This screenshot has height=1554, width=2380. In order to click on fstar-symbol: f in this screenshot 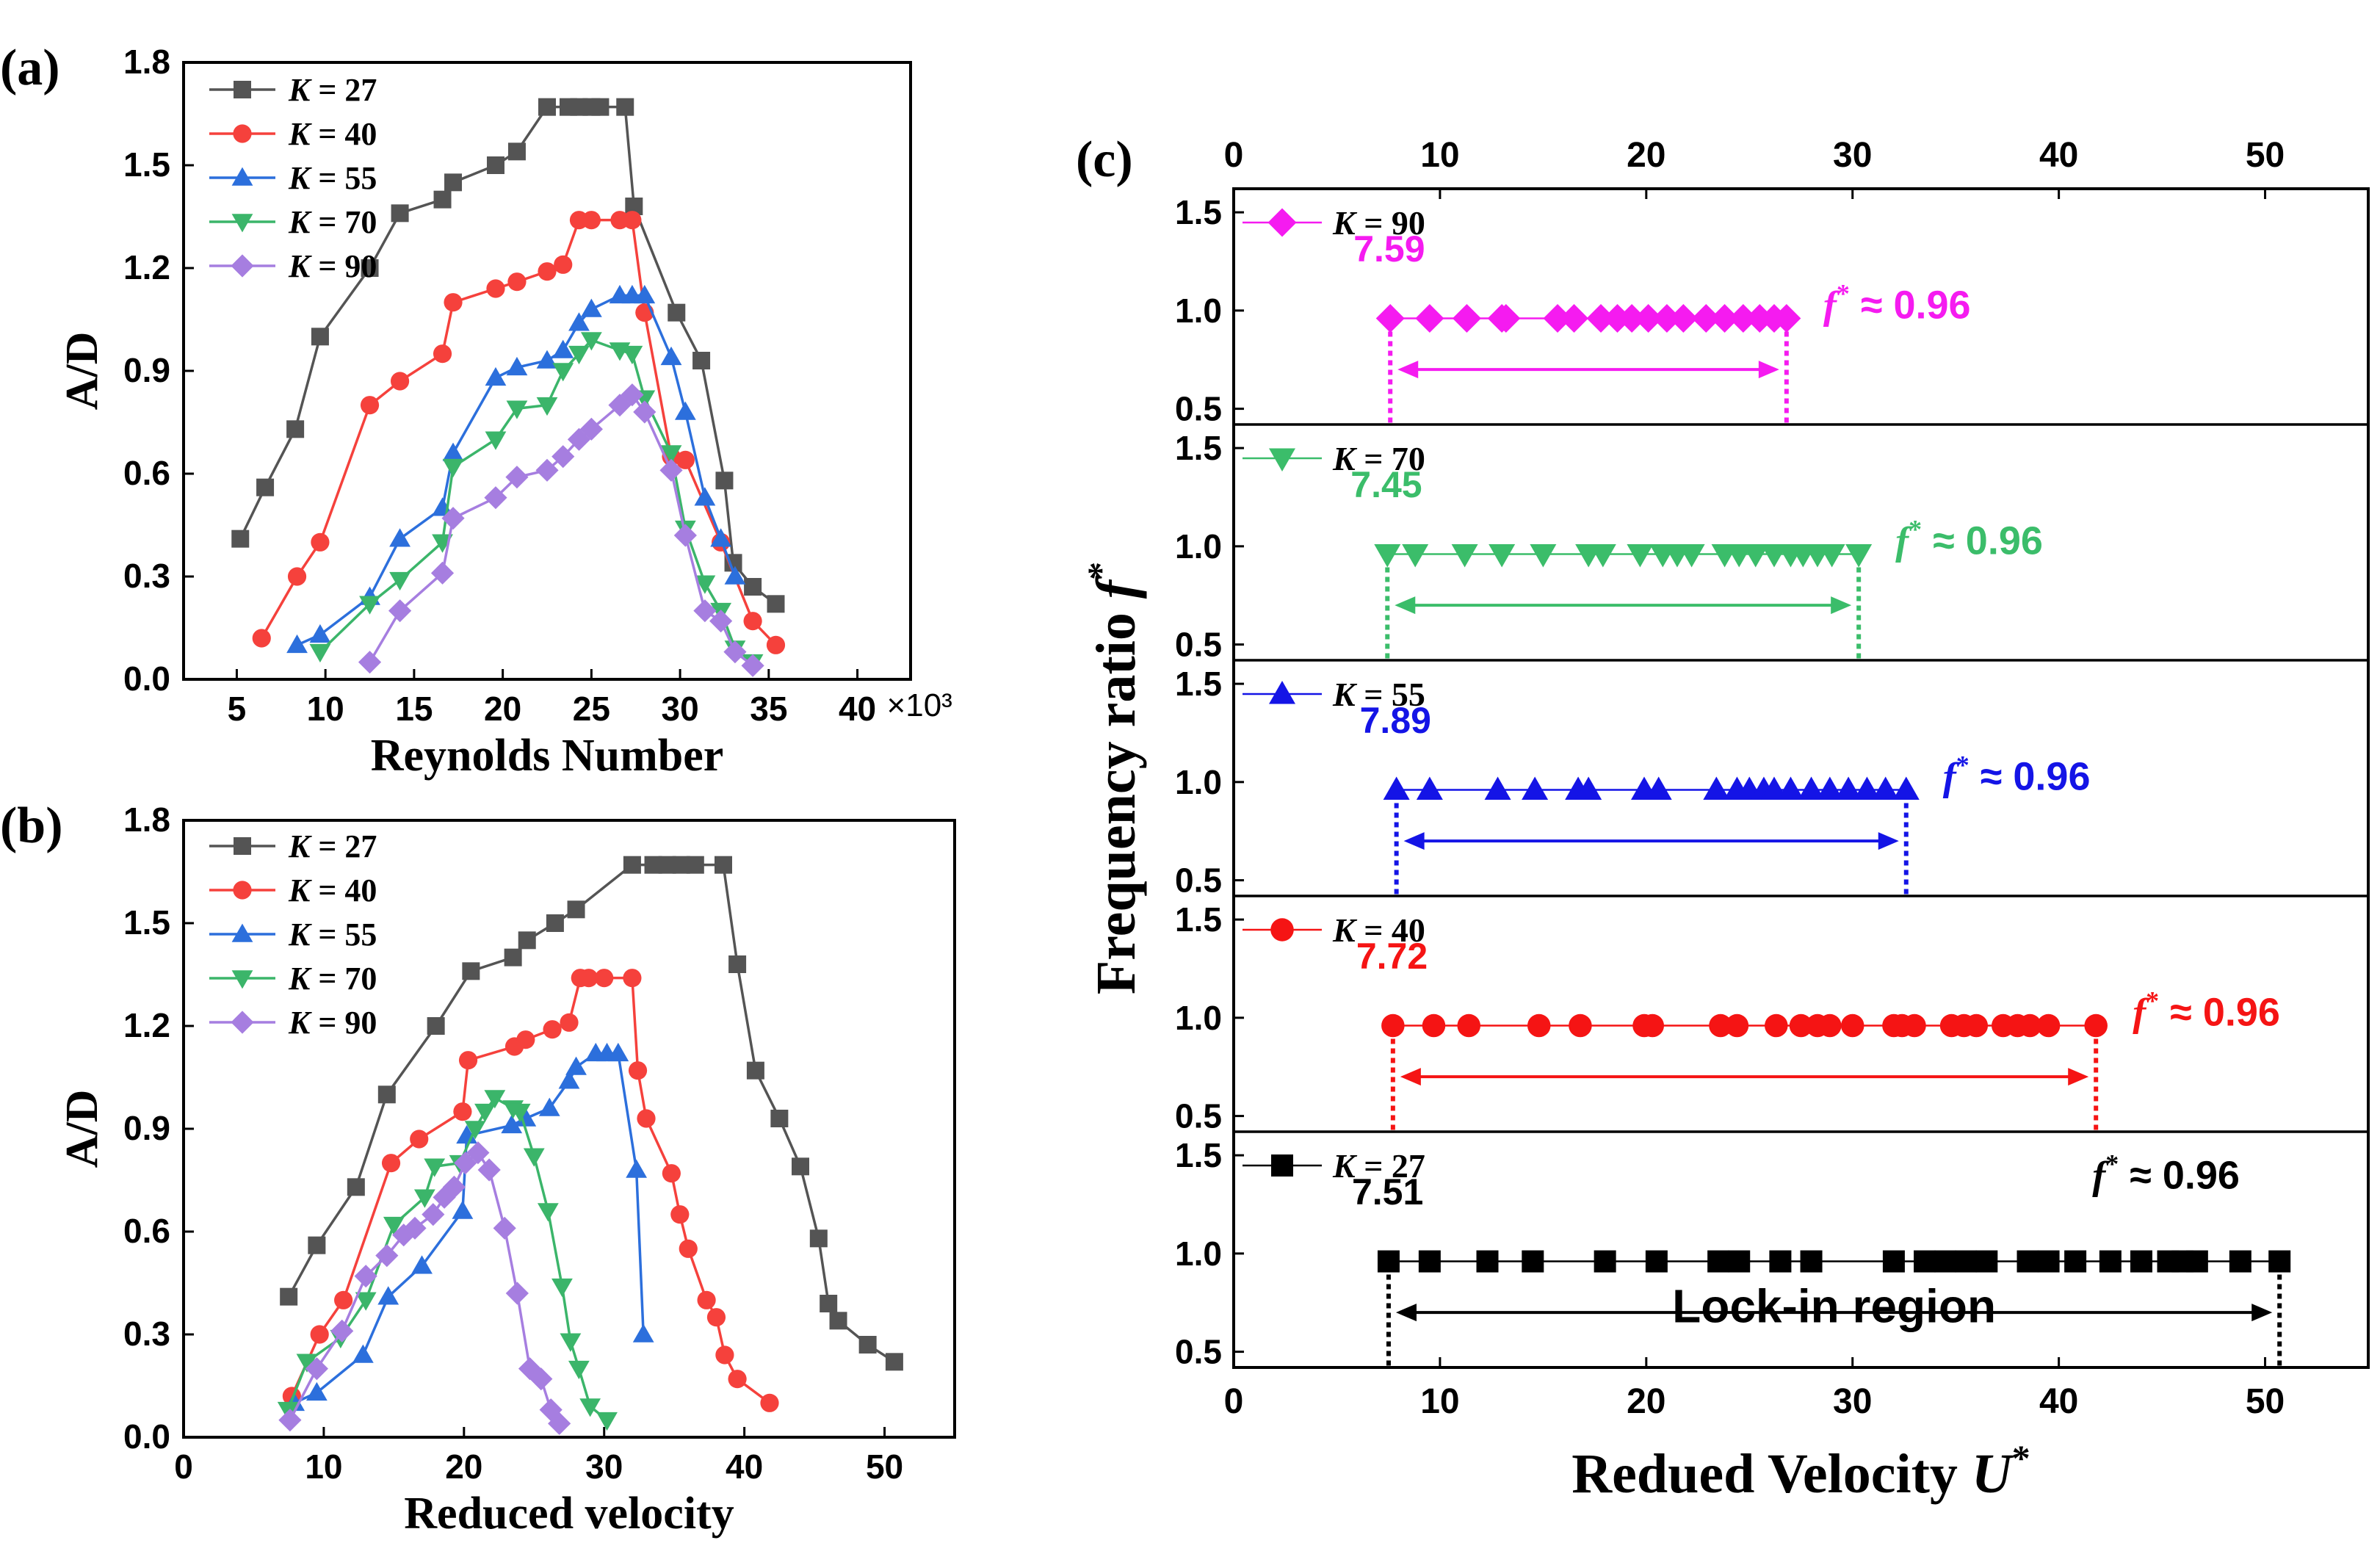, I will do `click(1951, 777)`.